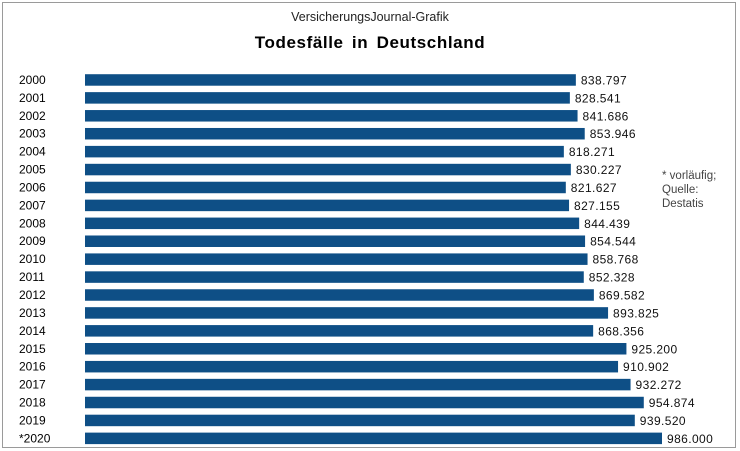 This screenshot has width=740, height=451. Describe the element at coordinates (370, 17) in the screenshot. I see `chart-subtitle: VersicherungsJournal-Grafik` at that location.